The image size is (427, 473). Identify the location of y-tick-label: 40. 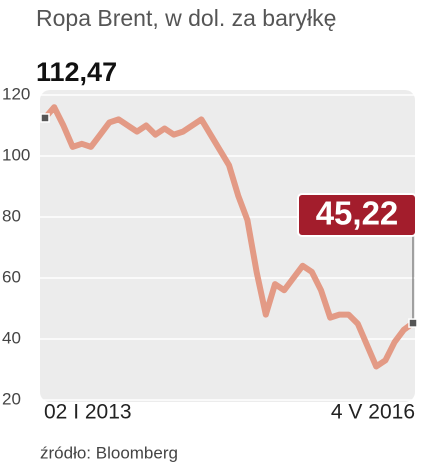
(11, 337).